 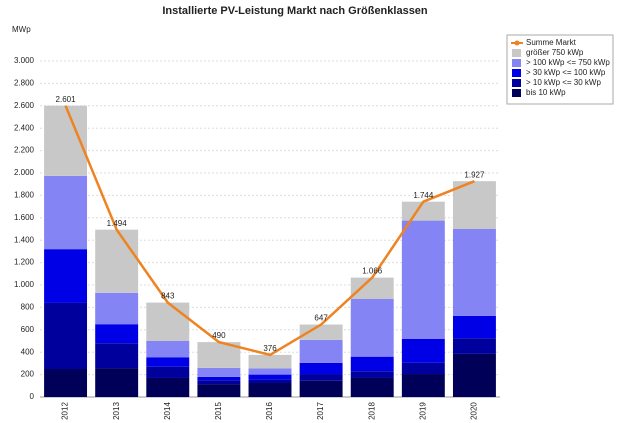 I want to click on x-tick-label: 2014, so click(x=167, y=411).